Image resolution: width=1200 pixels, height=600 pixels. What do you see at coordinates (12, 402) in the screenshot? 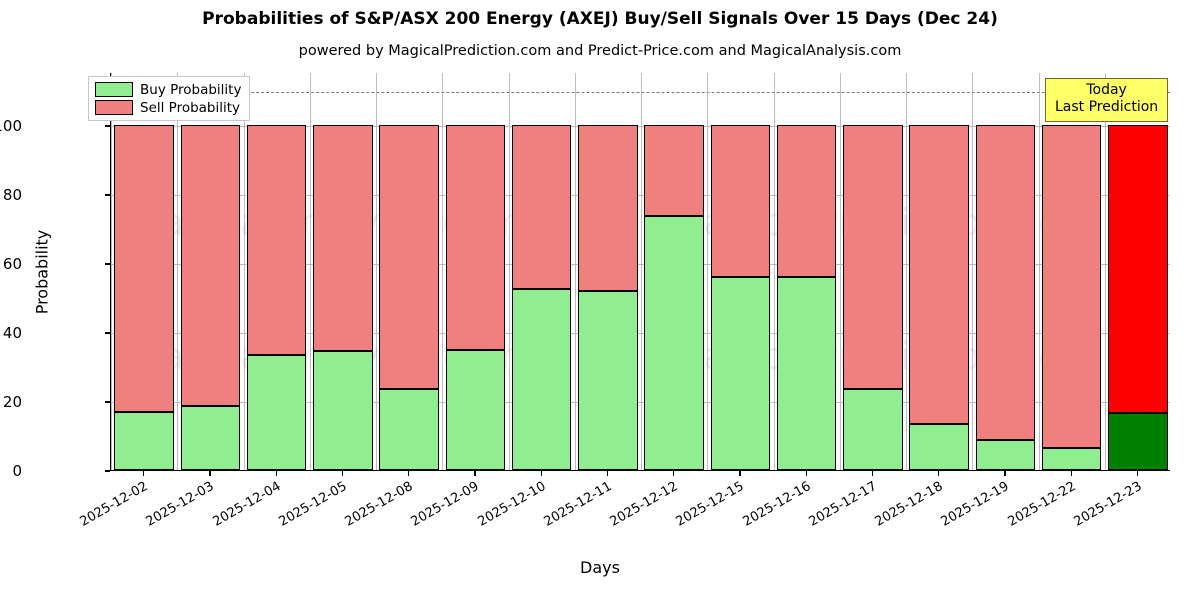
I see `y-axis-tick-label: 20` at bounding box center [12, 402].